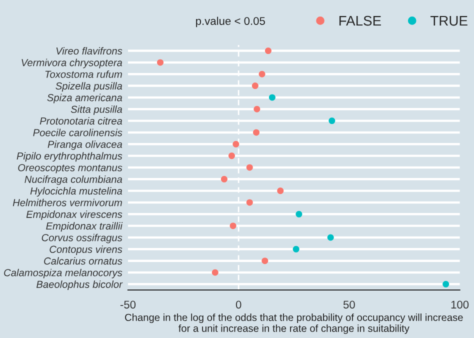 The width and height of the screenshot is (474, 338). What do you see at coordinates (89, 51) in the screenshot?
I see `y-tick-label: Vireo flavifrons` at bounding box center [89, 51].